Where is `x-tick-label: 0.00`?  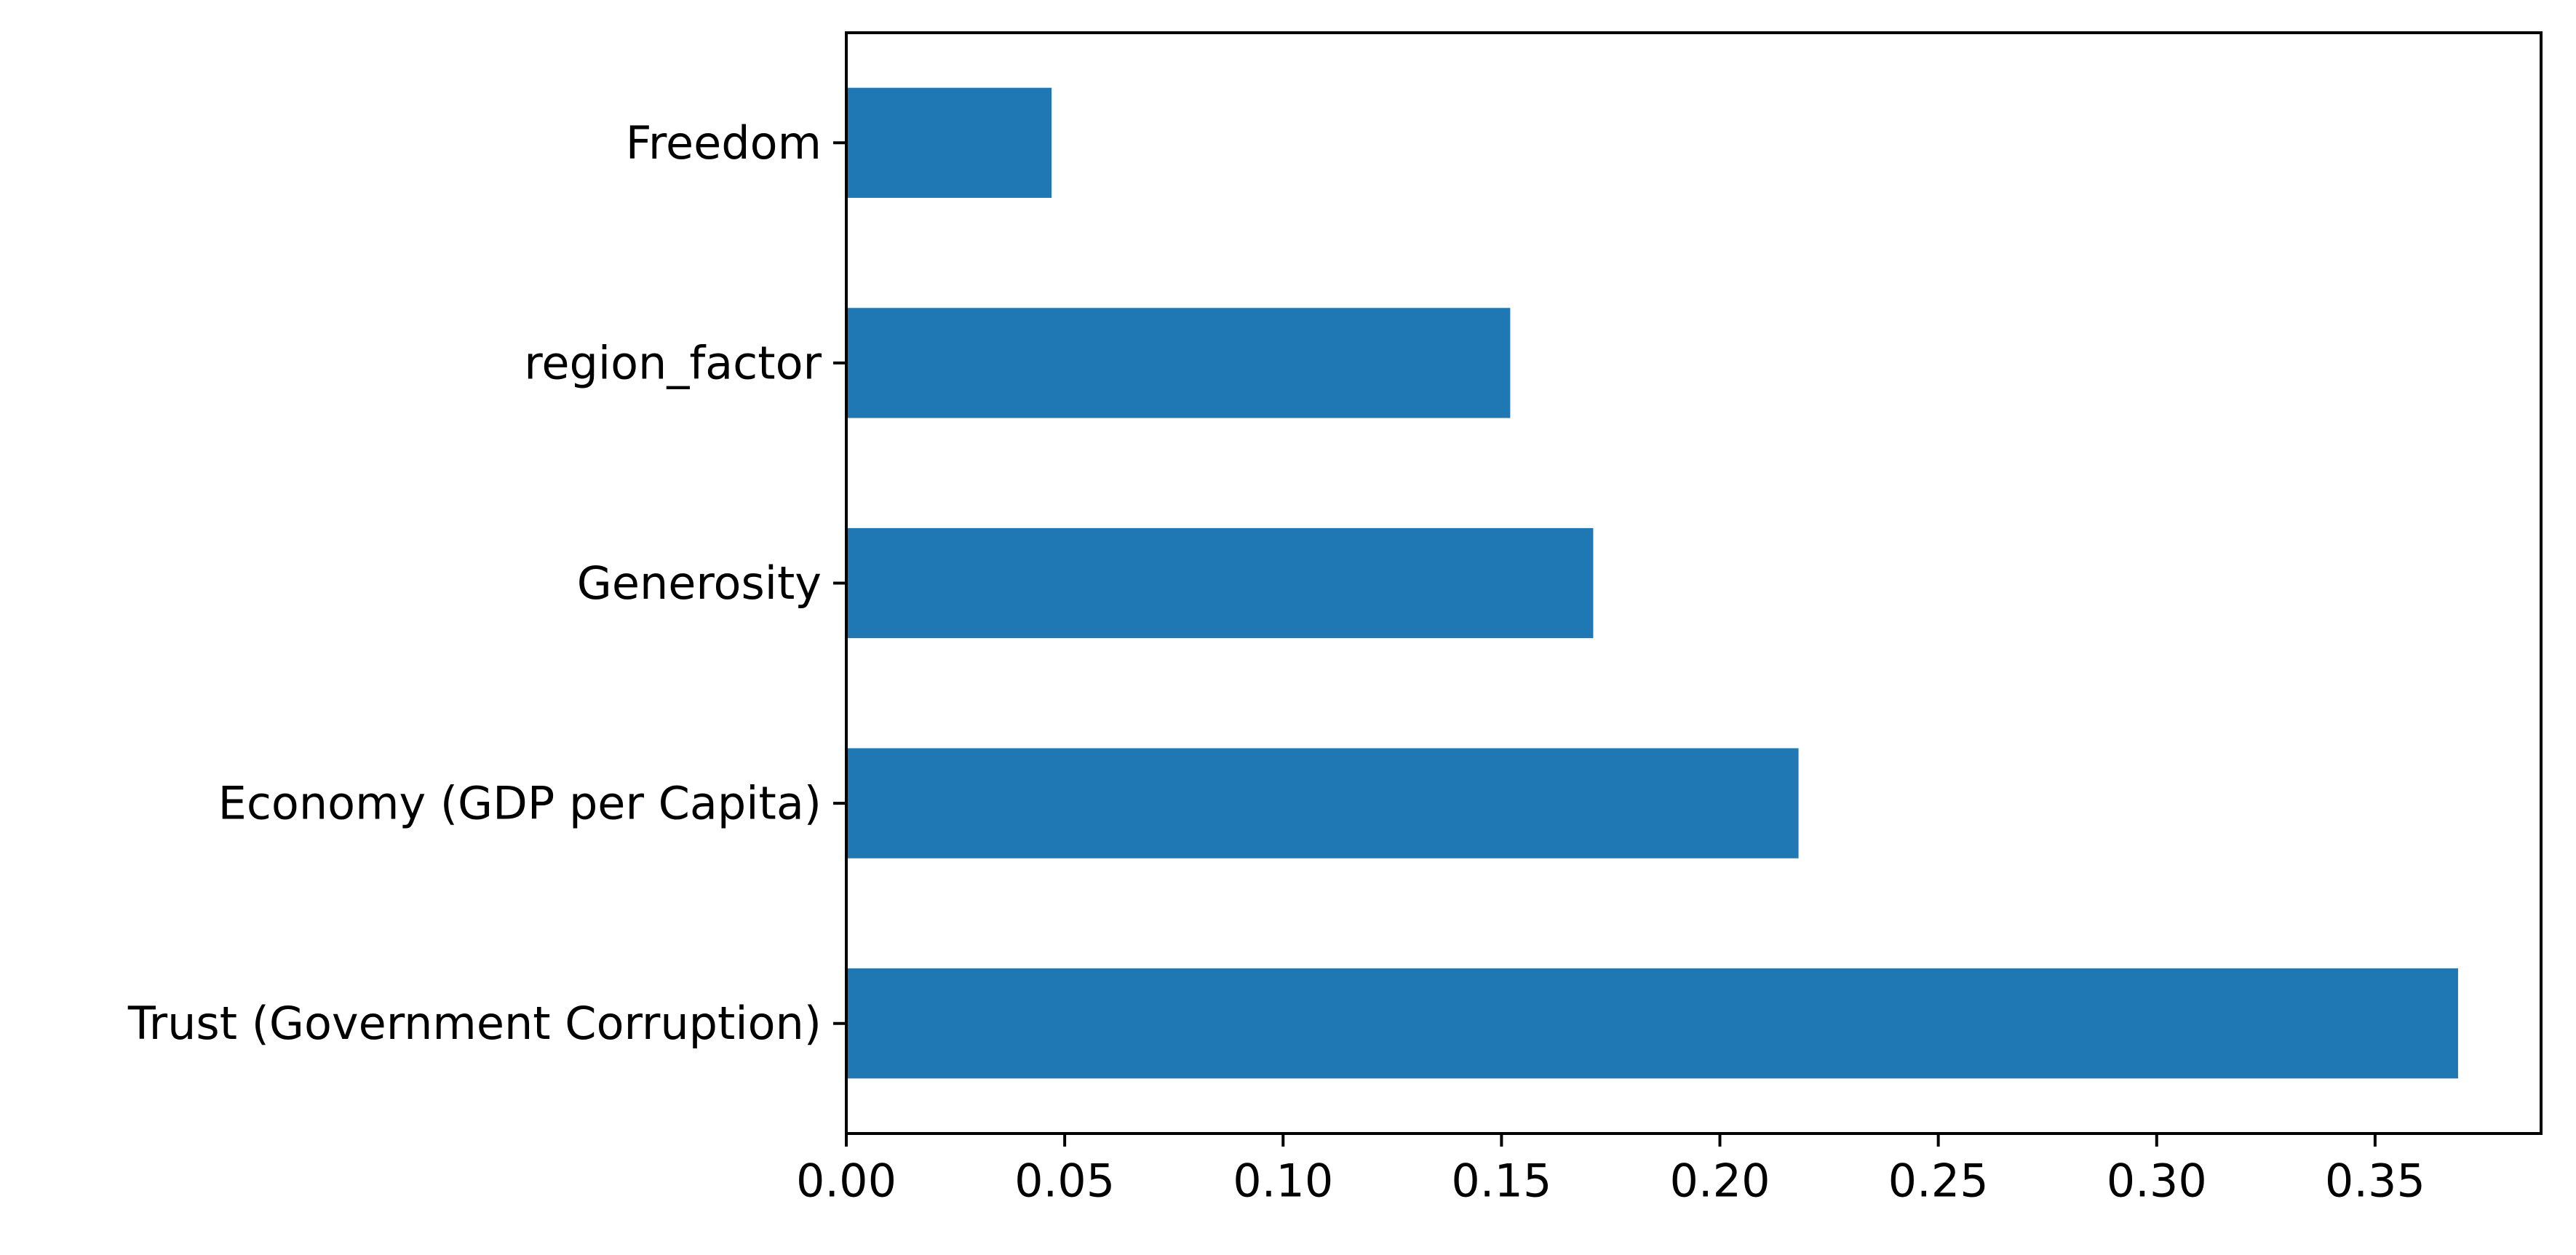 x-tick-label: 0.00 is located at coordinates (847, 1180).